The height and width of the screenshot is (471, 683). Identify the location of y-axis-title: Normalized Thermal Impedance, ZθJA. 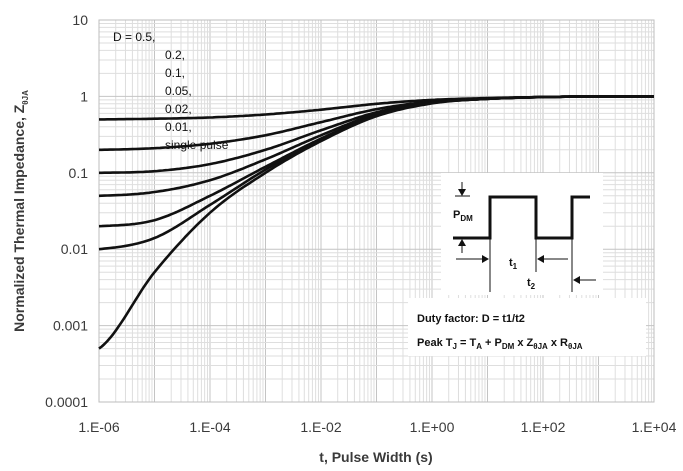
(20, 211).